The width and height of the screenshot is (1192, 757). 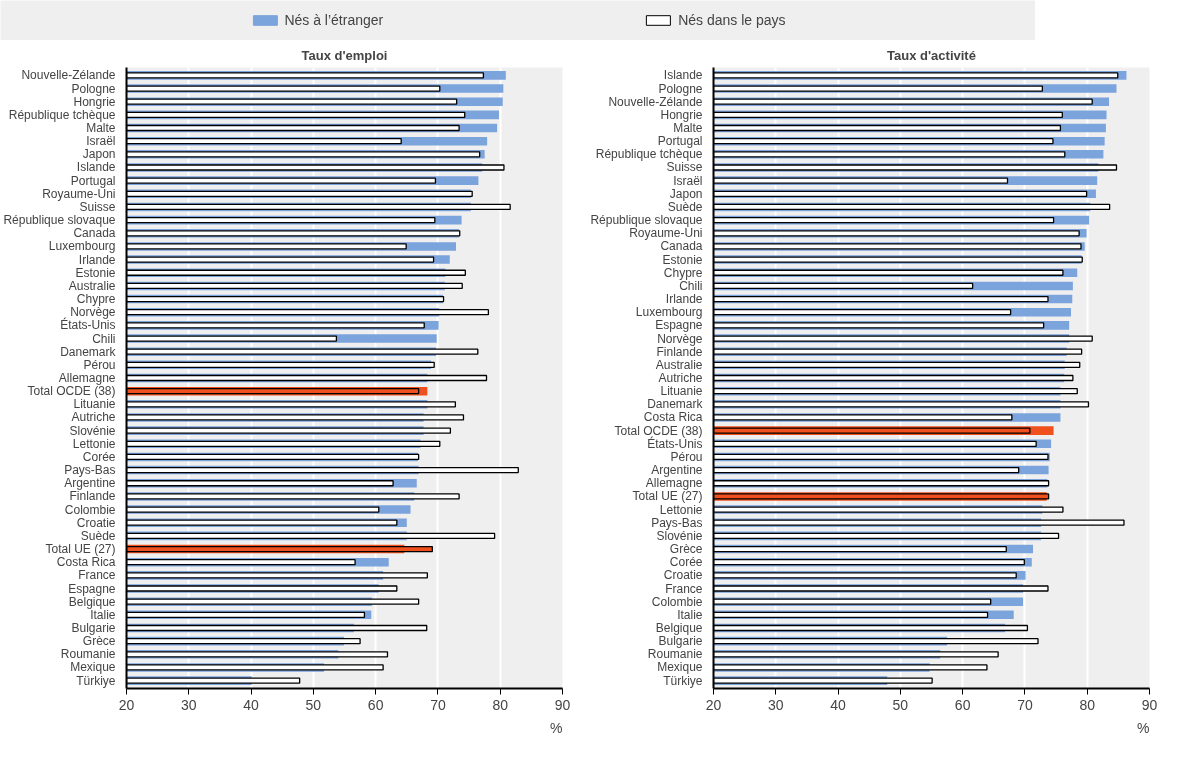 I want to click on y-tick-label: Slovénie, so click(x=92, y=430).